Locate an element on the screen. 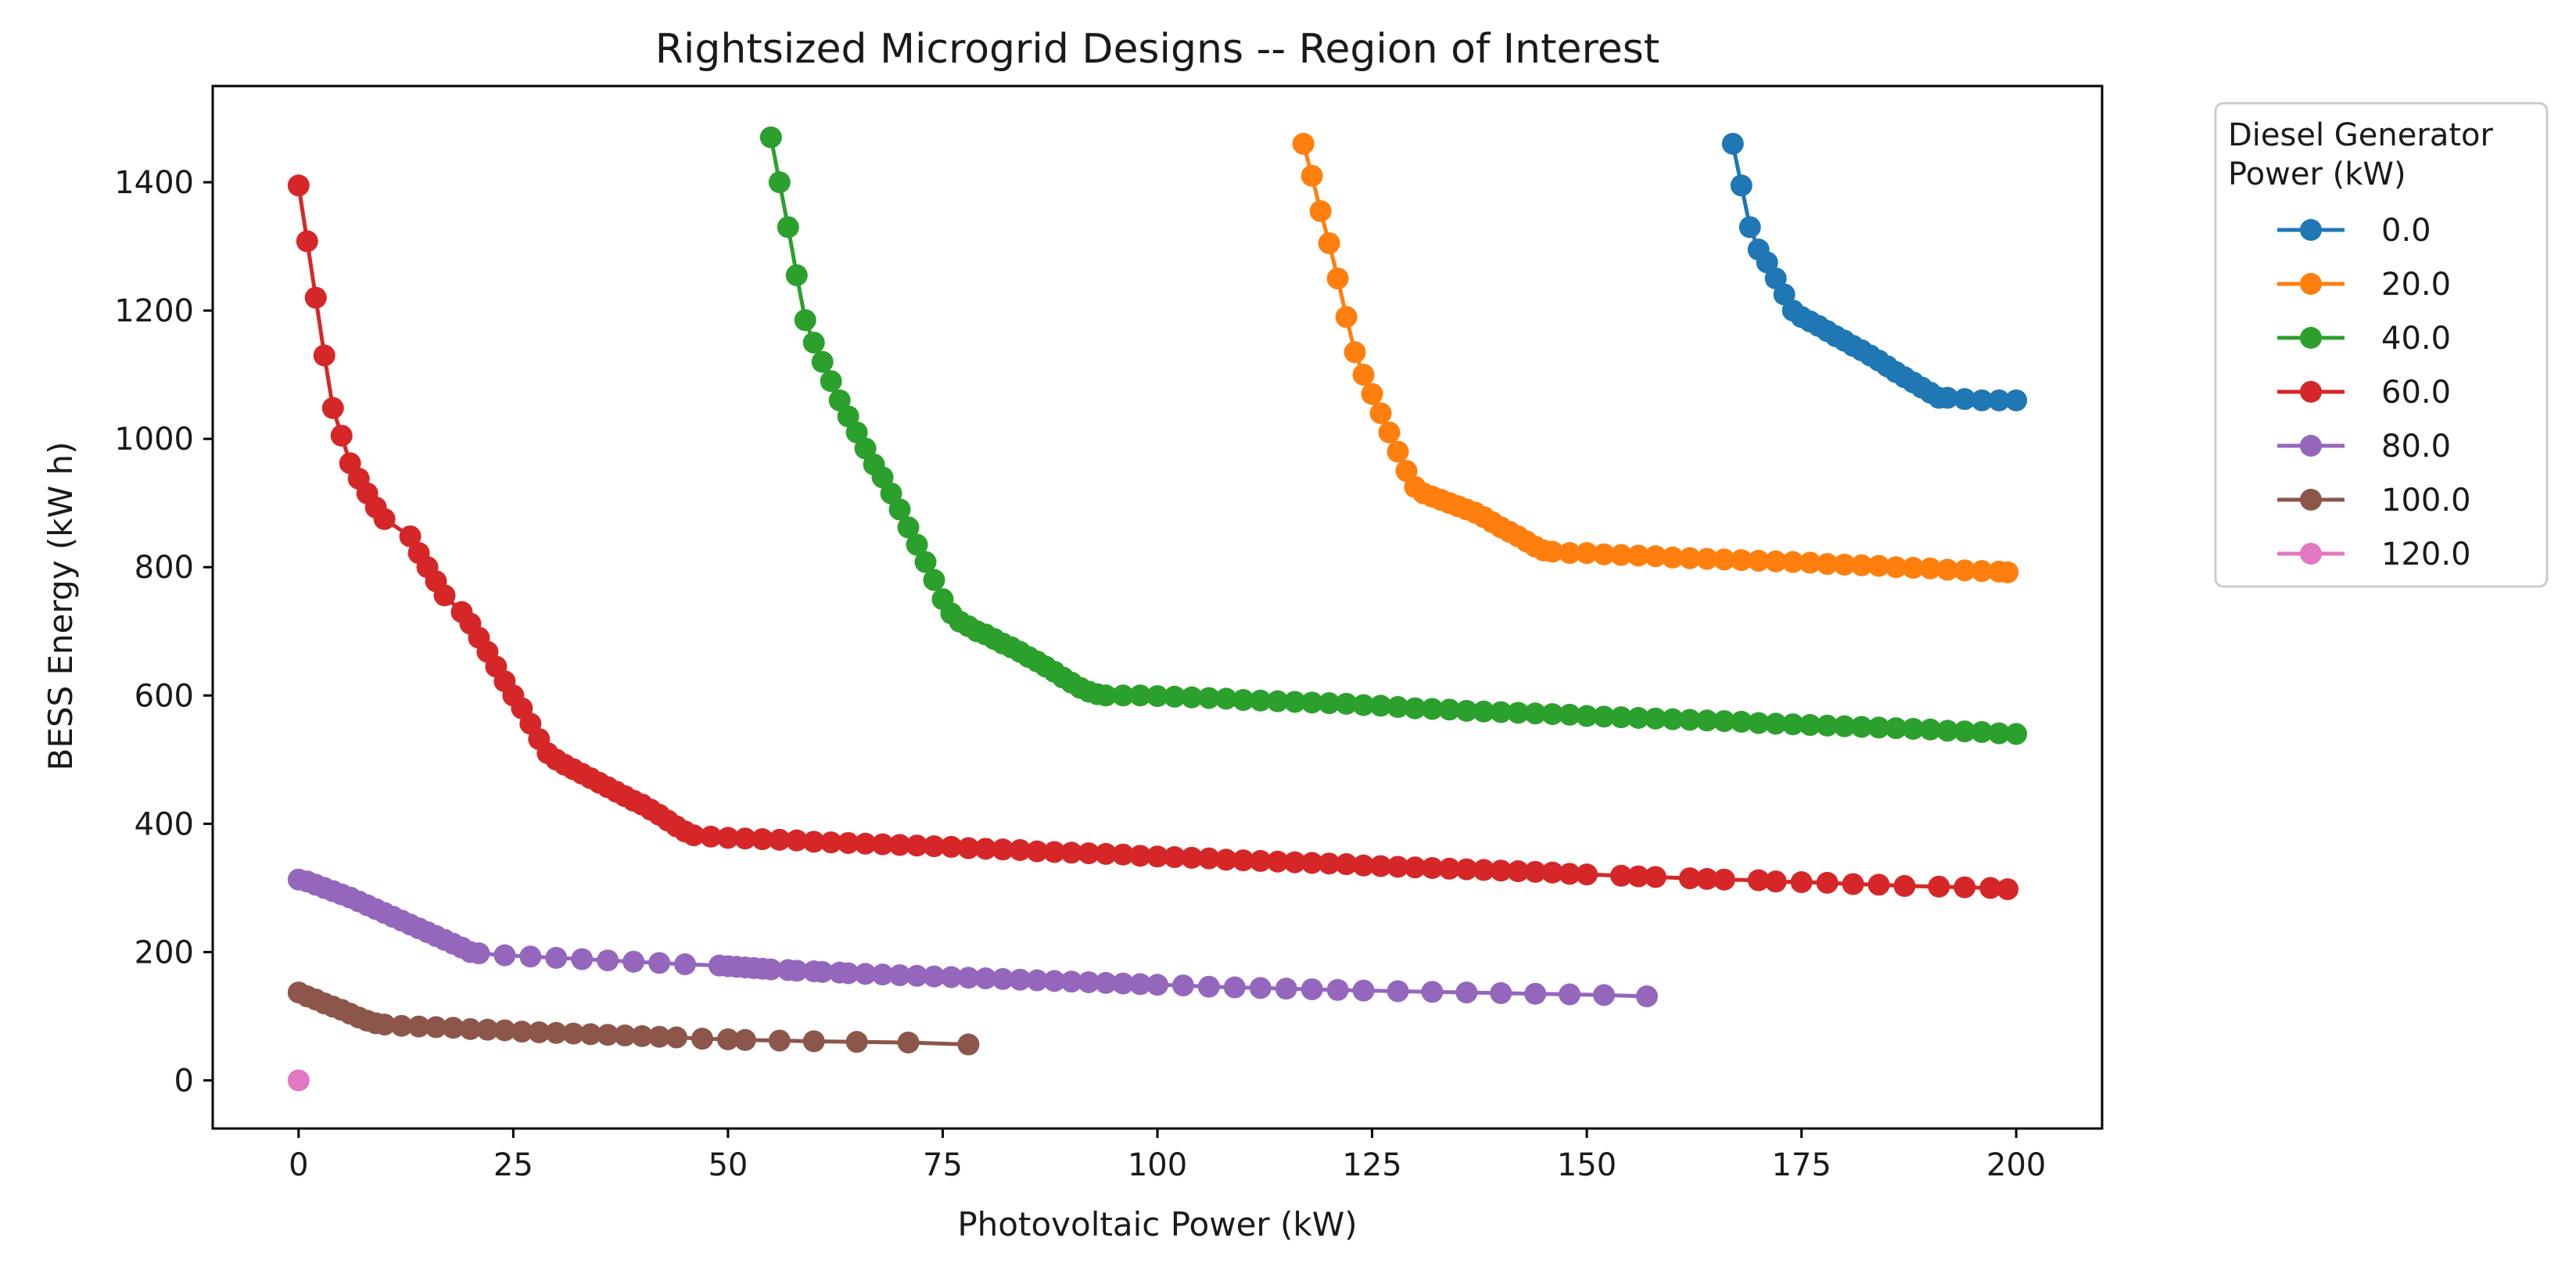 This screenshot has height=1281, width=2576. legend-entry: 100.0 is located at coordinates (2374, 501).